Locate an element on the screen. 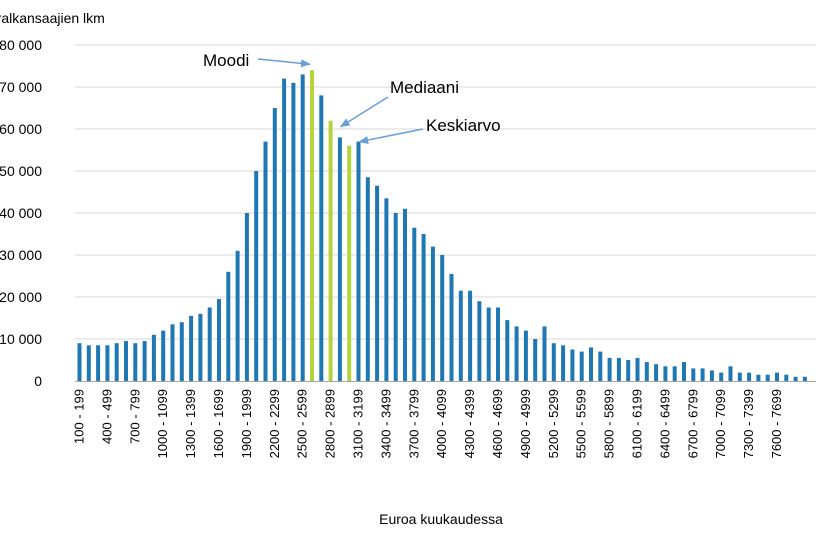 The image size is (816, 540). x-tick-label: 4000 - 4099 is located at coordinates (441, 423).